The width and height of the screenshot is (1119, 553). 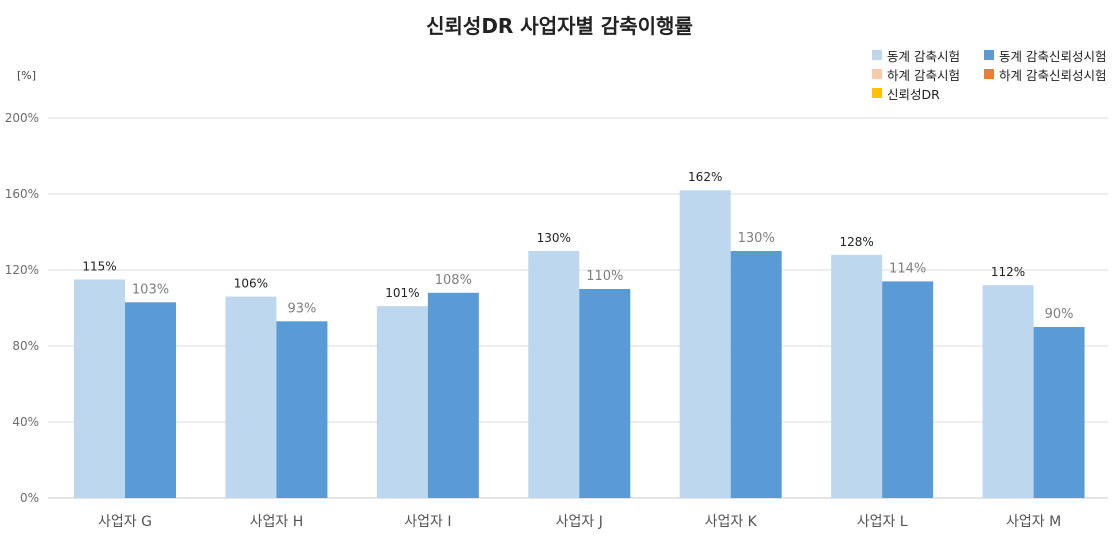 I want to click on data-label: 112%, so click(x=1008, y=272).